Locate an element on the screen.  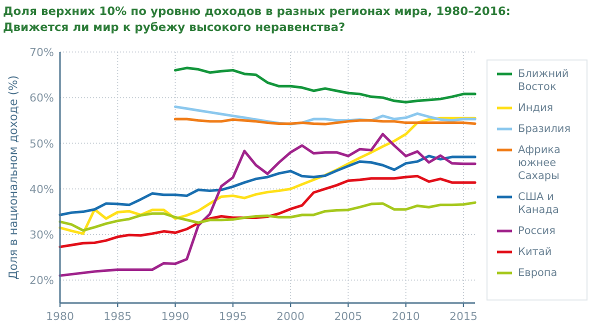
legend-label: Китай is located at coordinates (535, 252).